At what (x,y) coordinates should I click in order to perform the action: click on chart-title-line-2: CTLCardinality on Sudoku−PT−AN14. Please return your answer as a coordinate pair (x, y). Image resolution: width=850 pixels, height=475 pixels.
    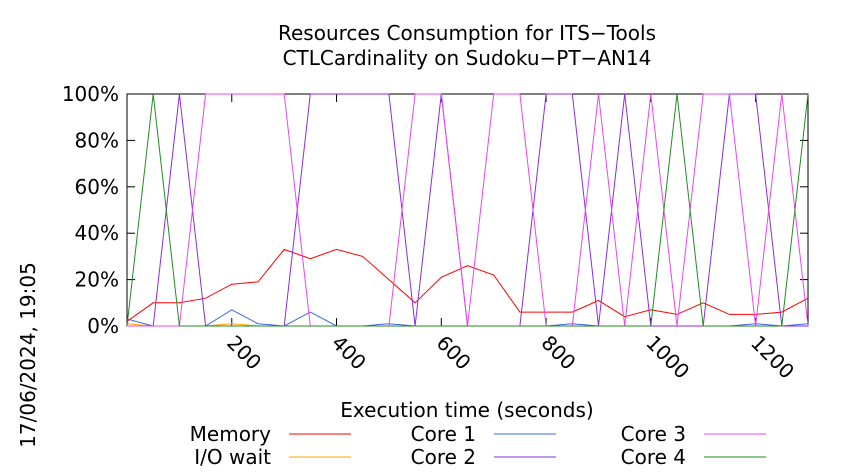
    Looking at the image, I should click on (467, 58).